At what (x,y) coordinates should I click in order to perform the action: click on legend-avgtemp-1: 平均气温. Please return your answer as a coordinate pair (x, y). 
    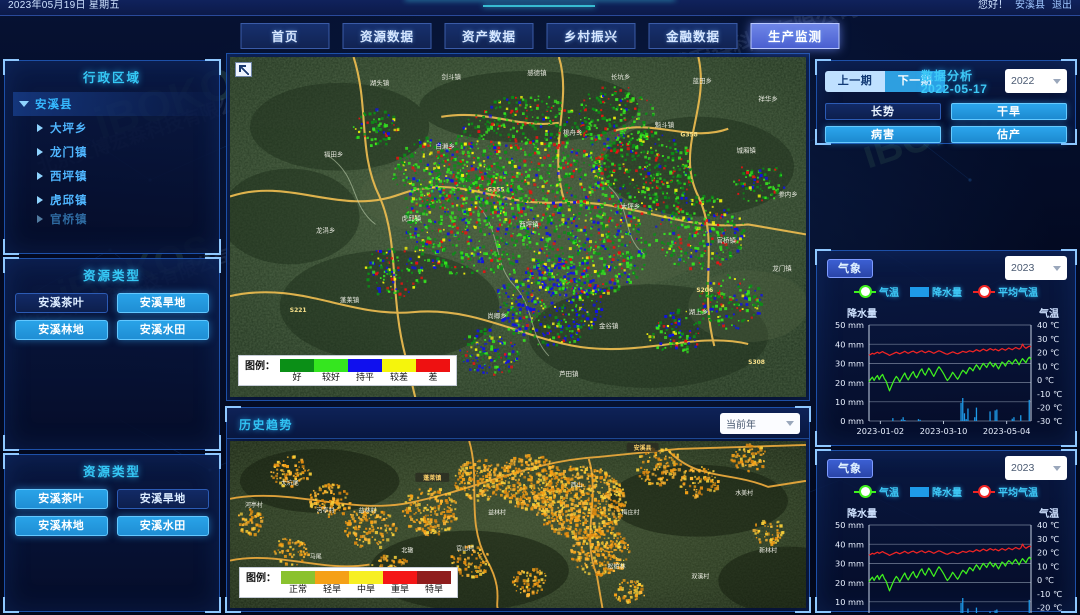
    Looking at the image, I should click on (1005, 291).